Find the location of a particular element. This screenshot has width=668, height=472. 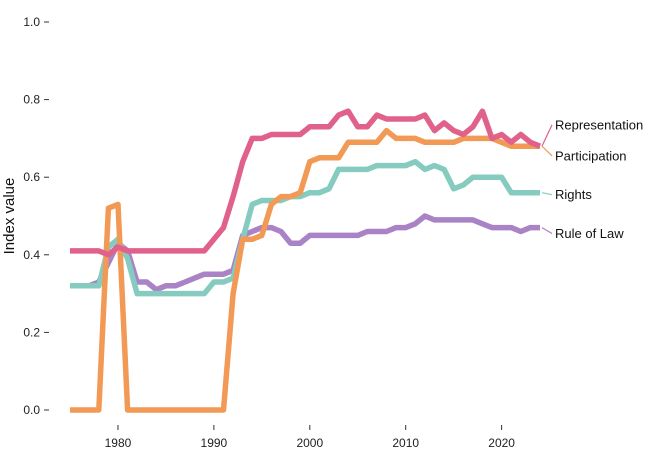

series-label-representation: Representation is located at coordinates (599, 124).